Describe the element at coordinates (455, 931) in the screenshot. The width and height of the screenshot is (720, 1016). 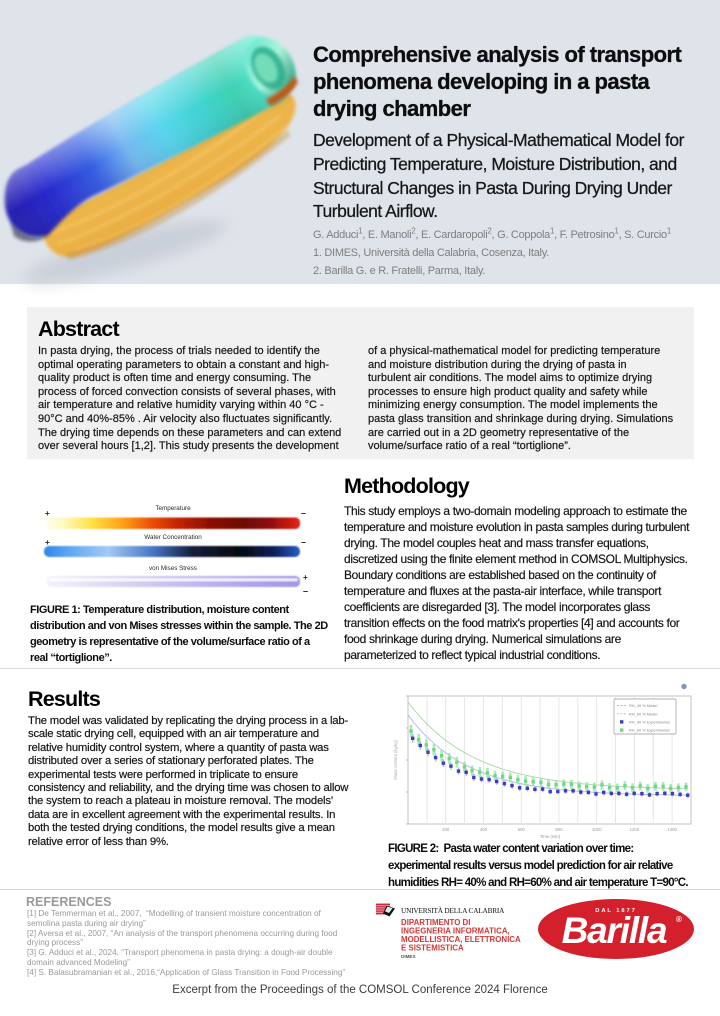
I see `svg-text: INGEGNERIA INFORMATICA,` at that location.